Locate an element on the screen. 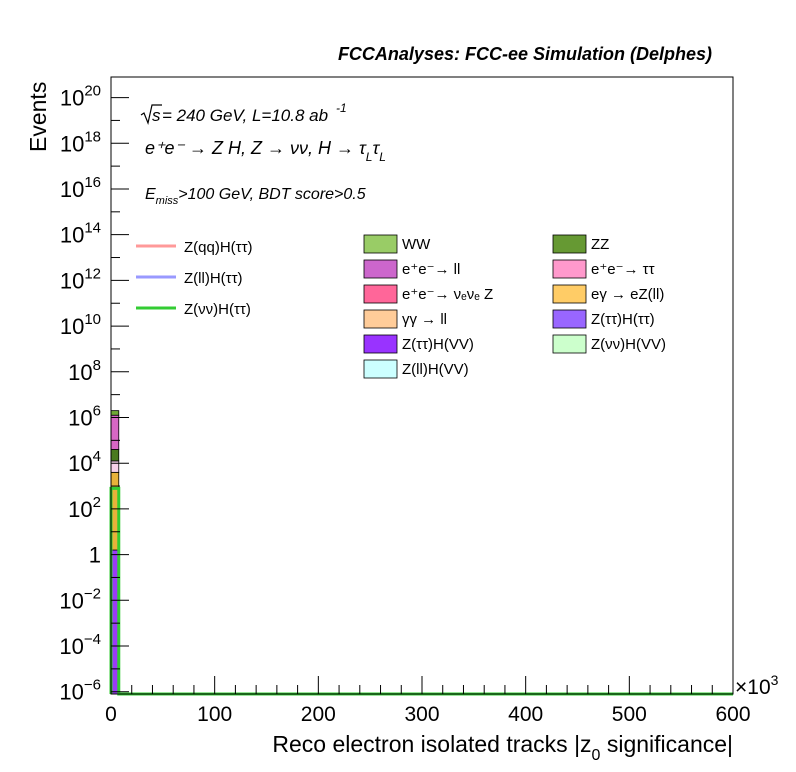  chart-title: FCCAnalyses: FCC-ee Simulation (Delphes) is located at coordinates (525, 54).